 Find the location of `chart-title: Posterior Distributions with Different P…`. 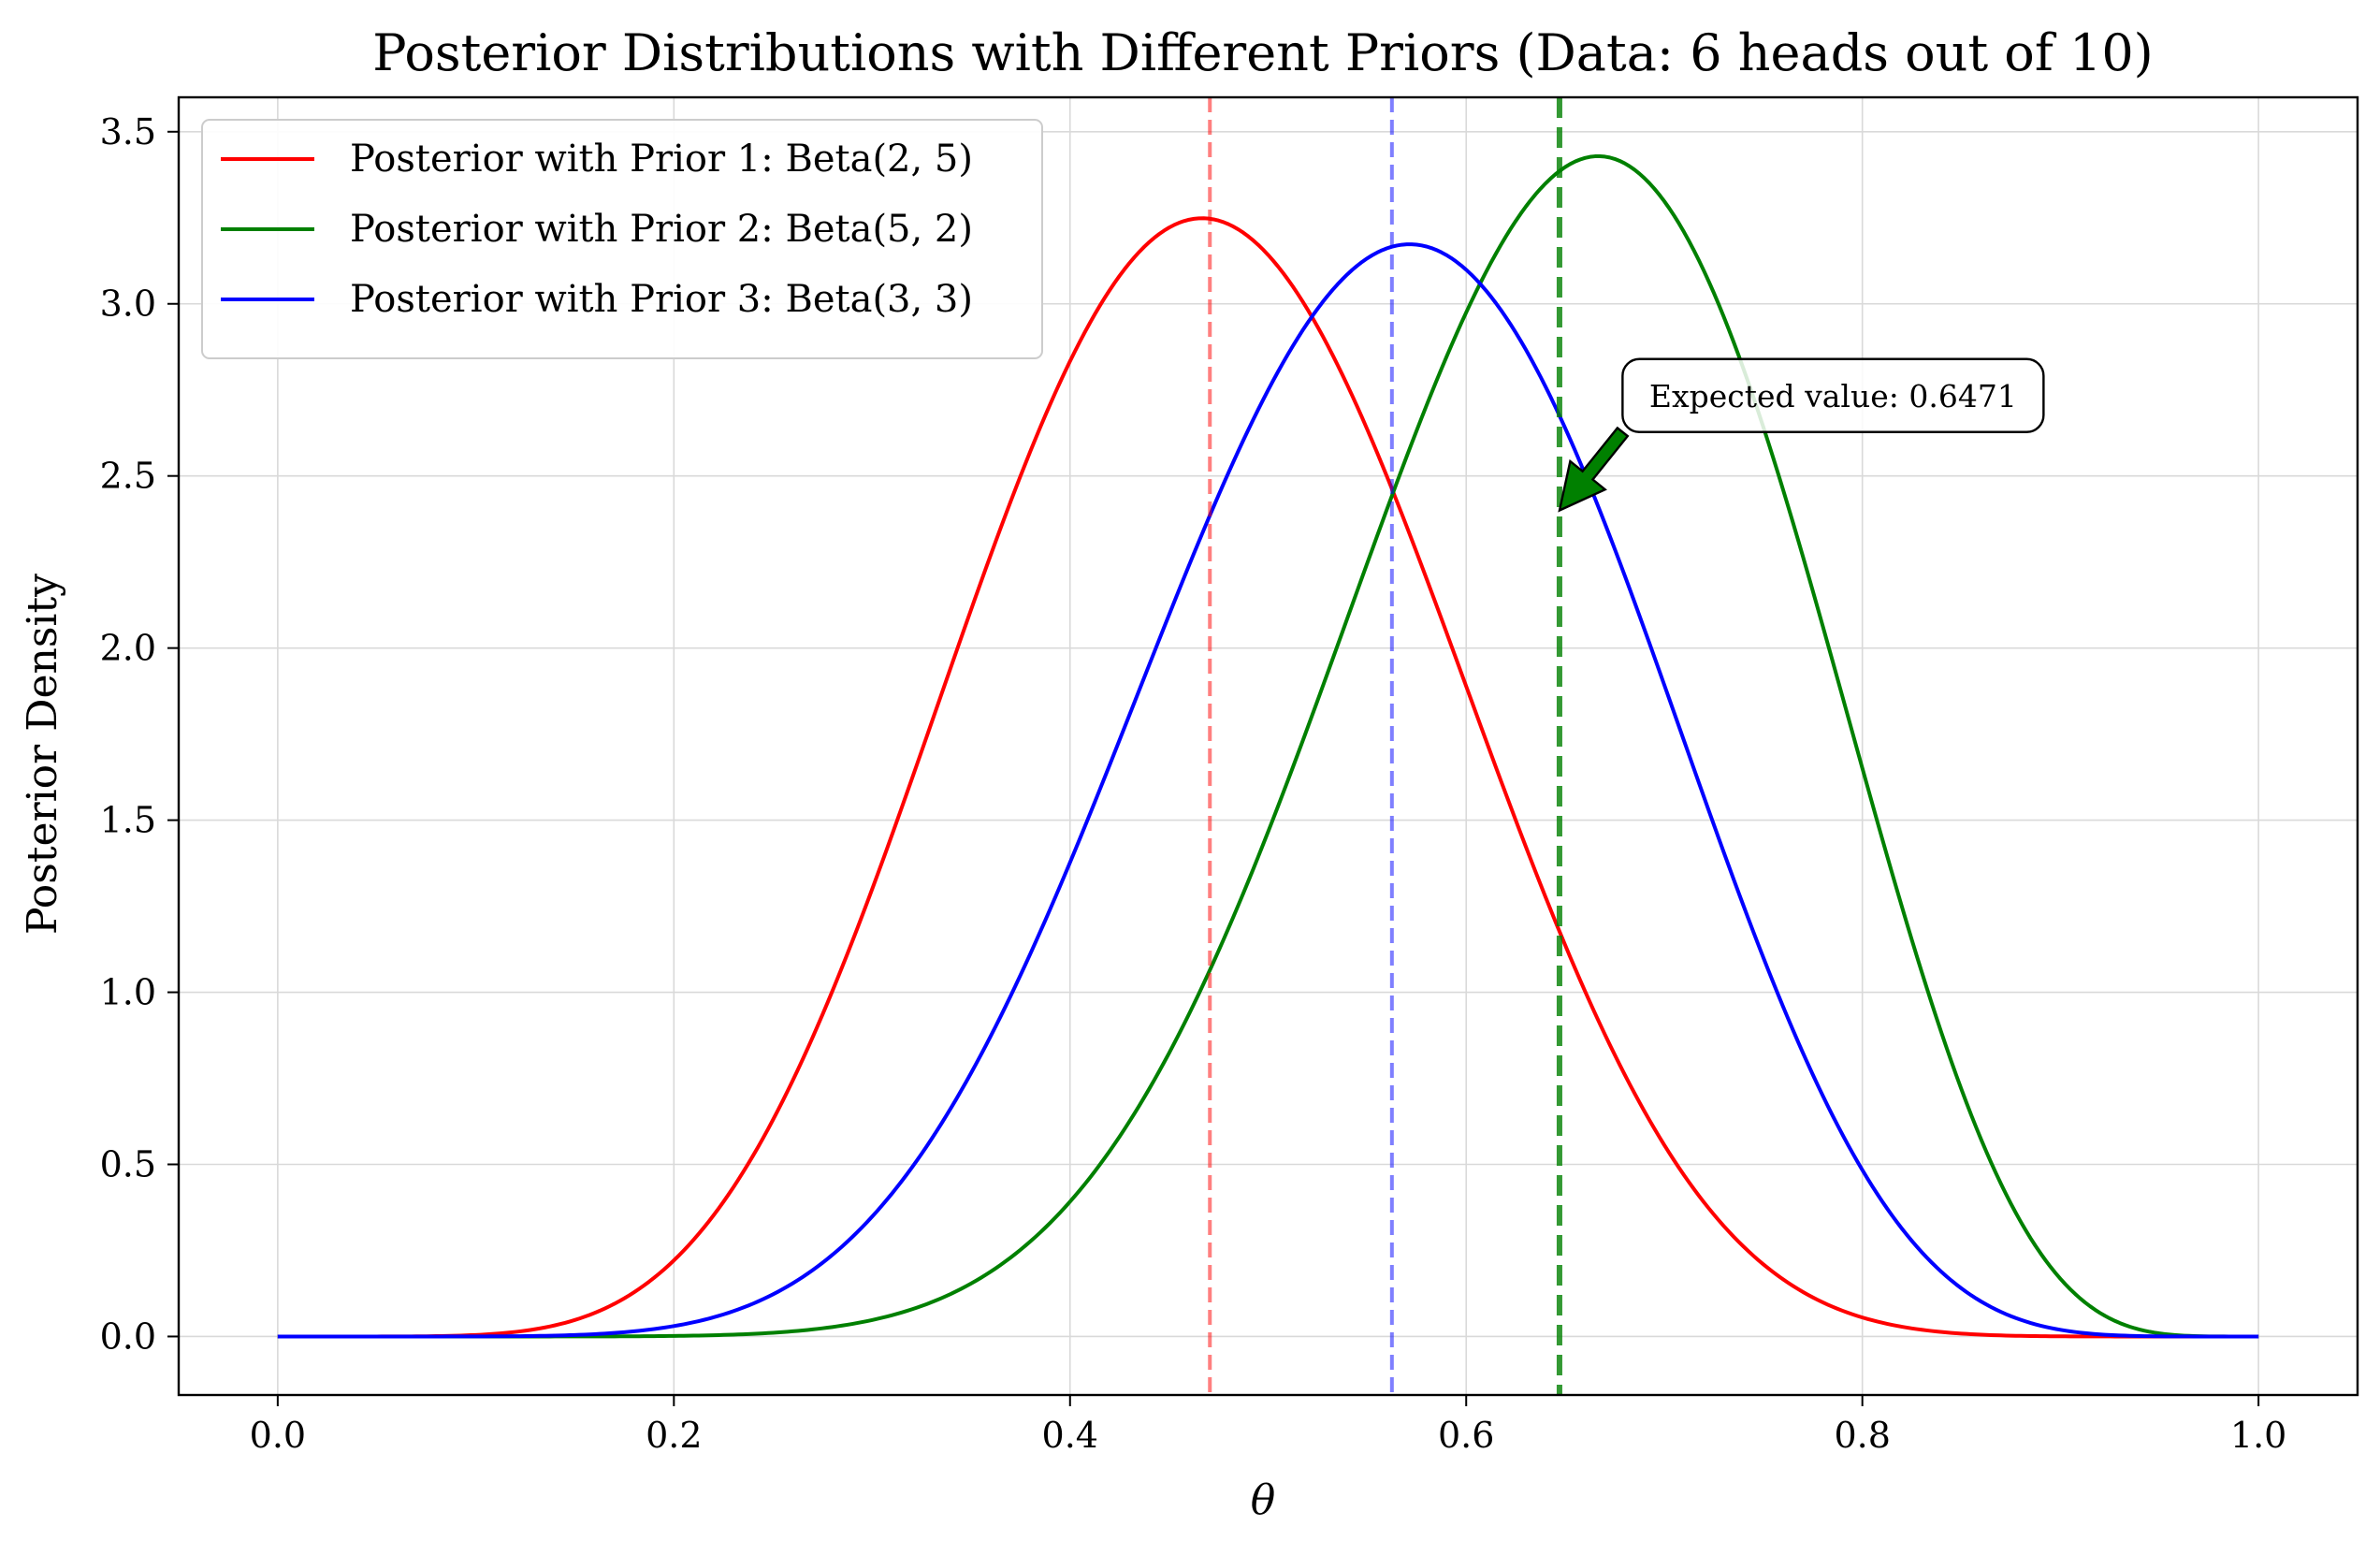

chart-title: Posterior Distributions with Different P… is located at coordinates (1263, 52).